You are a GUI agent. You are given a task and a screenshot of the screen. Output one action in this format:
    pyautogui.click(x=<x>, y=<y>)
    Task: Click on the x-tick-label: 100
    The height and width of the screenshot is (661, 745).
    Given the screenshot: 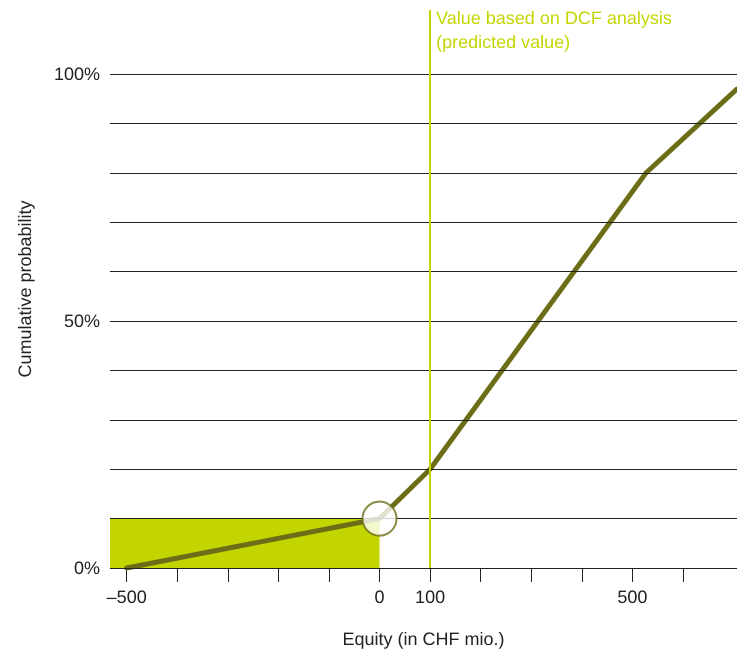 What is the action you would take?
    pyautogui.click(x=430, y=597)
    